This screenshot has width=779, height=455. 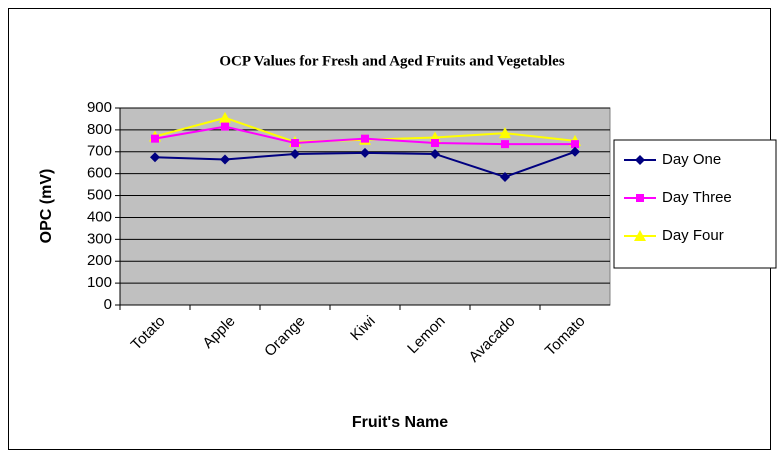 What do you see at coordinates (99, 107) in the screenshot?
I see `y-tick-label: 900` at bounding box center [99, 107].